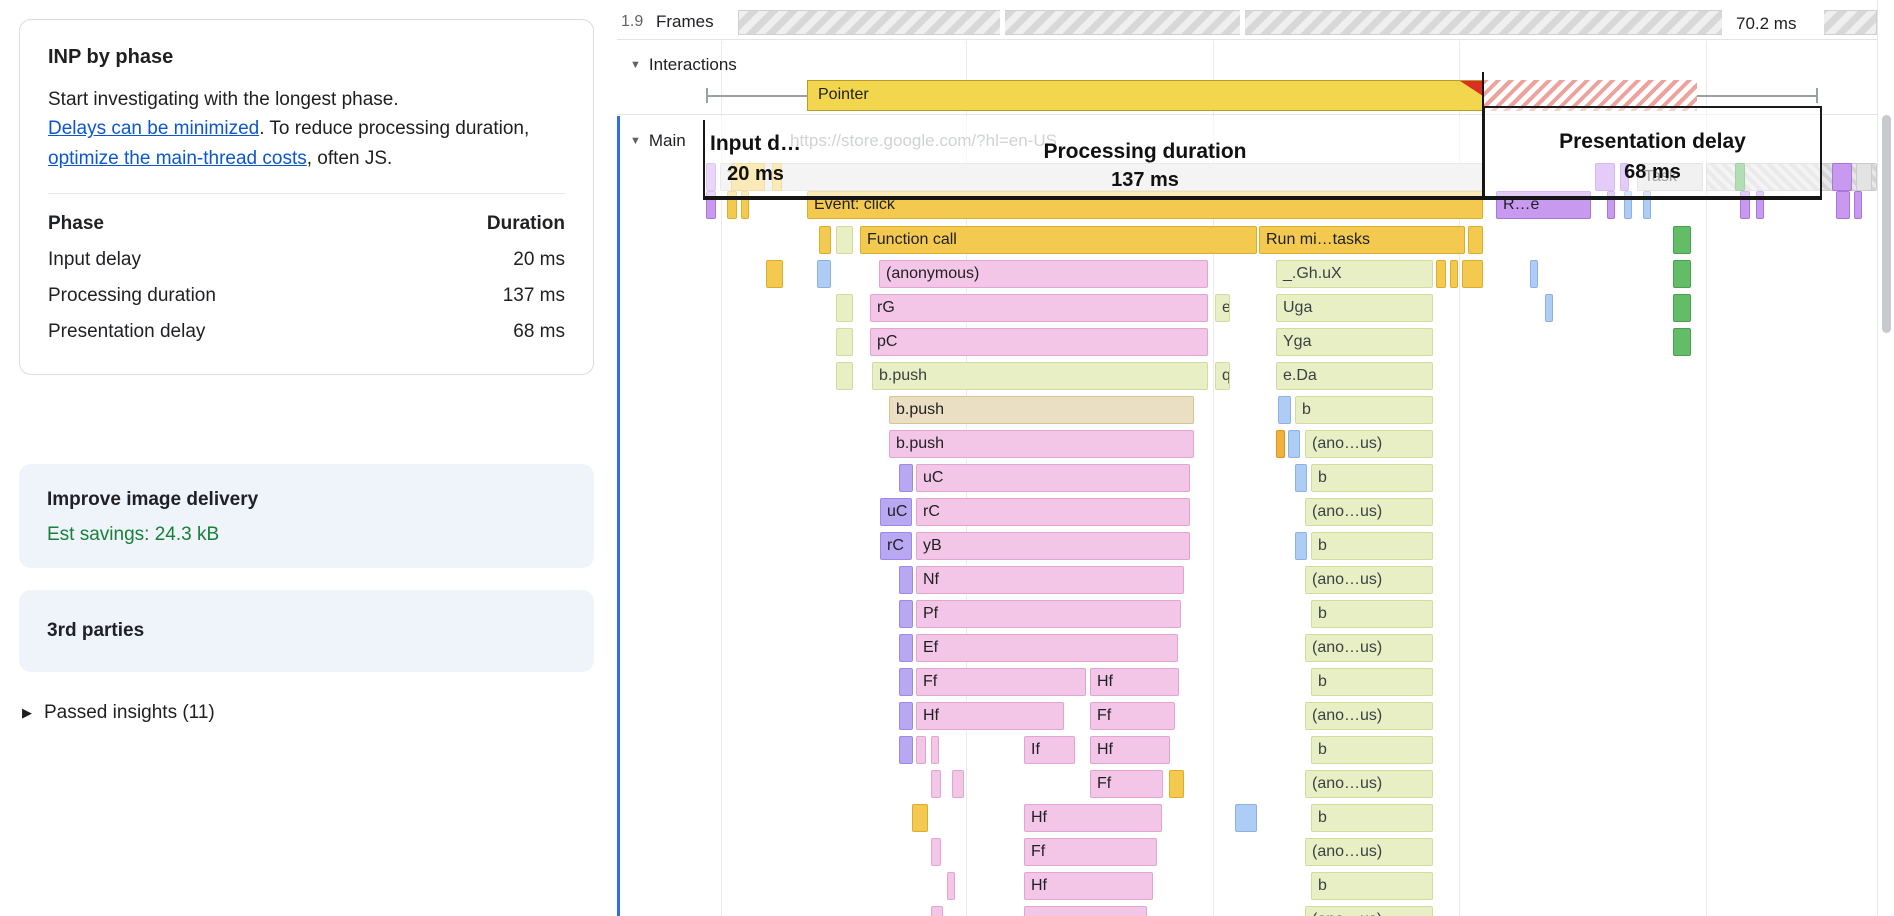  Describe the element at coordinates (683, 65) in the screenshot. I see `interactions-track-header: ▼ Interactions` at that location.